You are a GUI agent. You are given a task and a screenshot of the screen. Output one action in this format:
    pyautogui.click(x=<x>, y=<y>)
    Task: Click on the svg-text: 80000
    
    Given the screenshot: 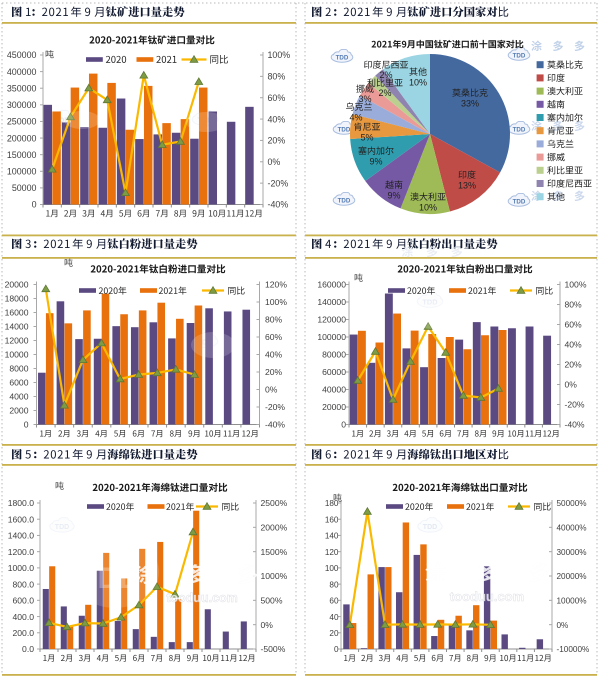 What is the action you would take?
    pyautogui.click(x=334, y=355)
    